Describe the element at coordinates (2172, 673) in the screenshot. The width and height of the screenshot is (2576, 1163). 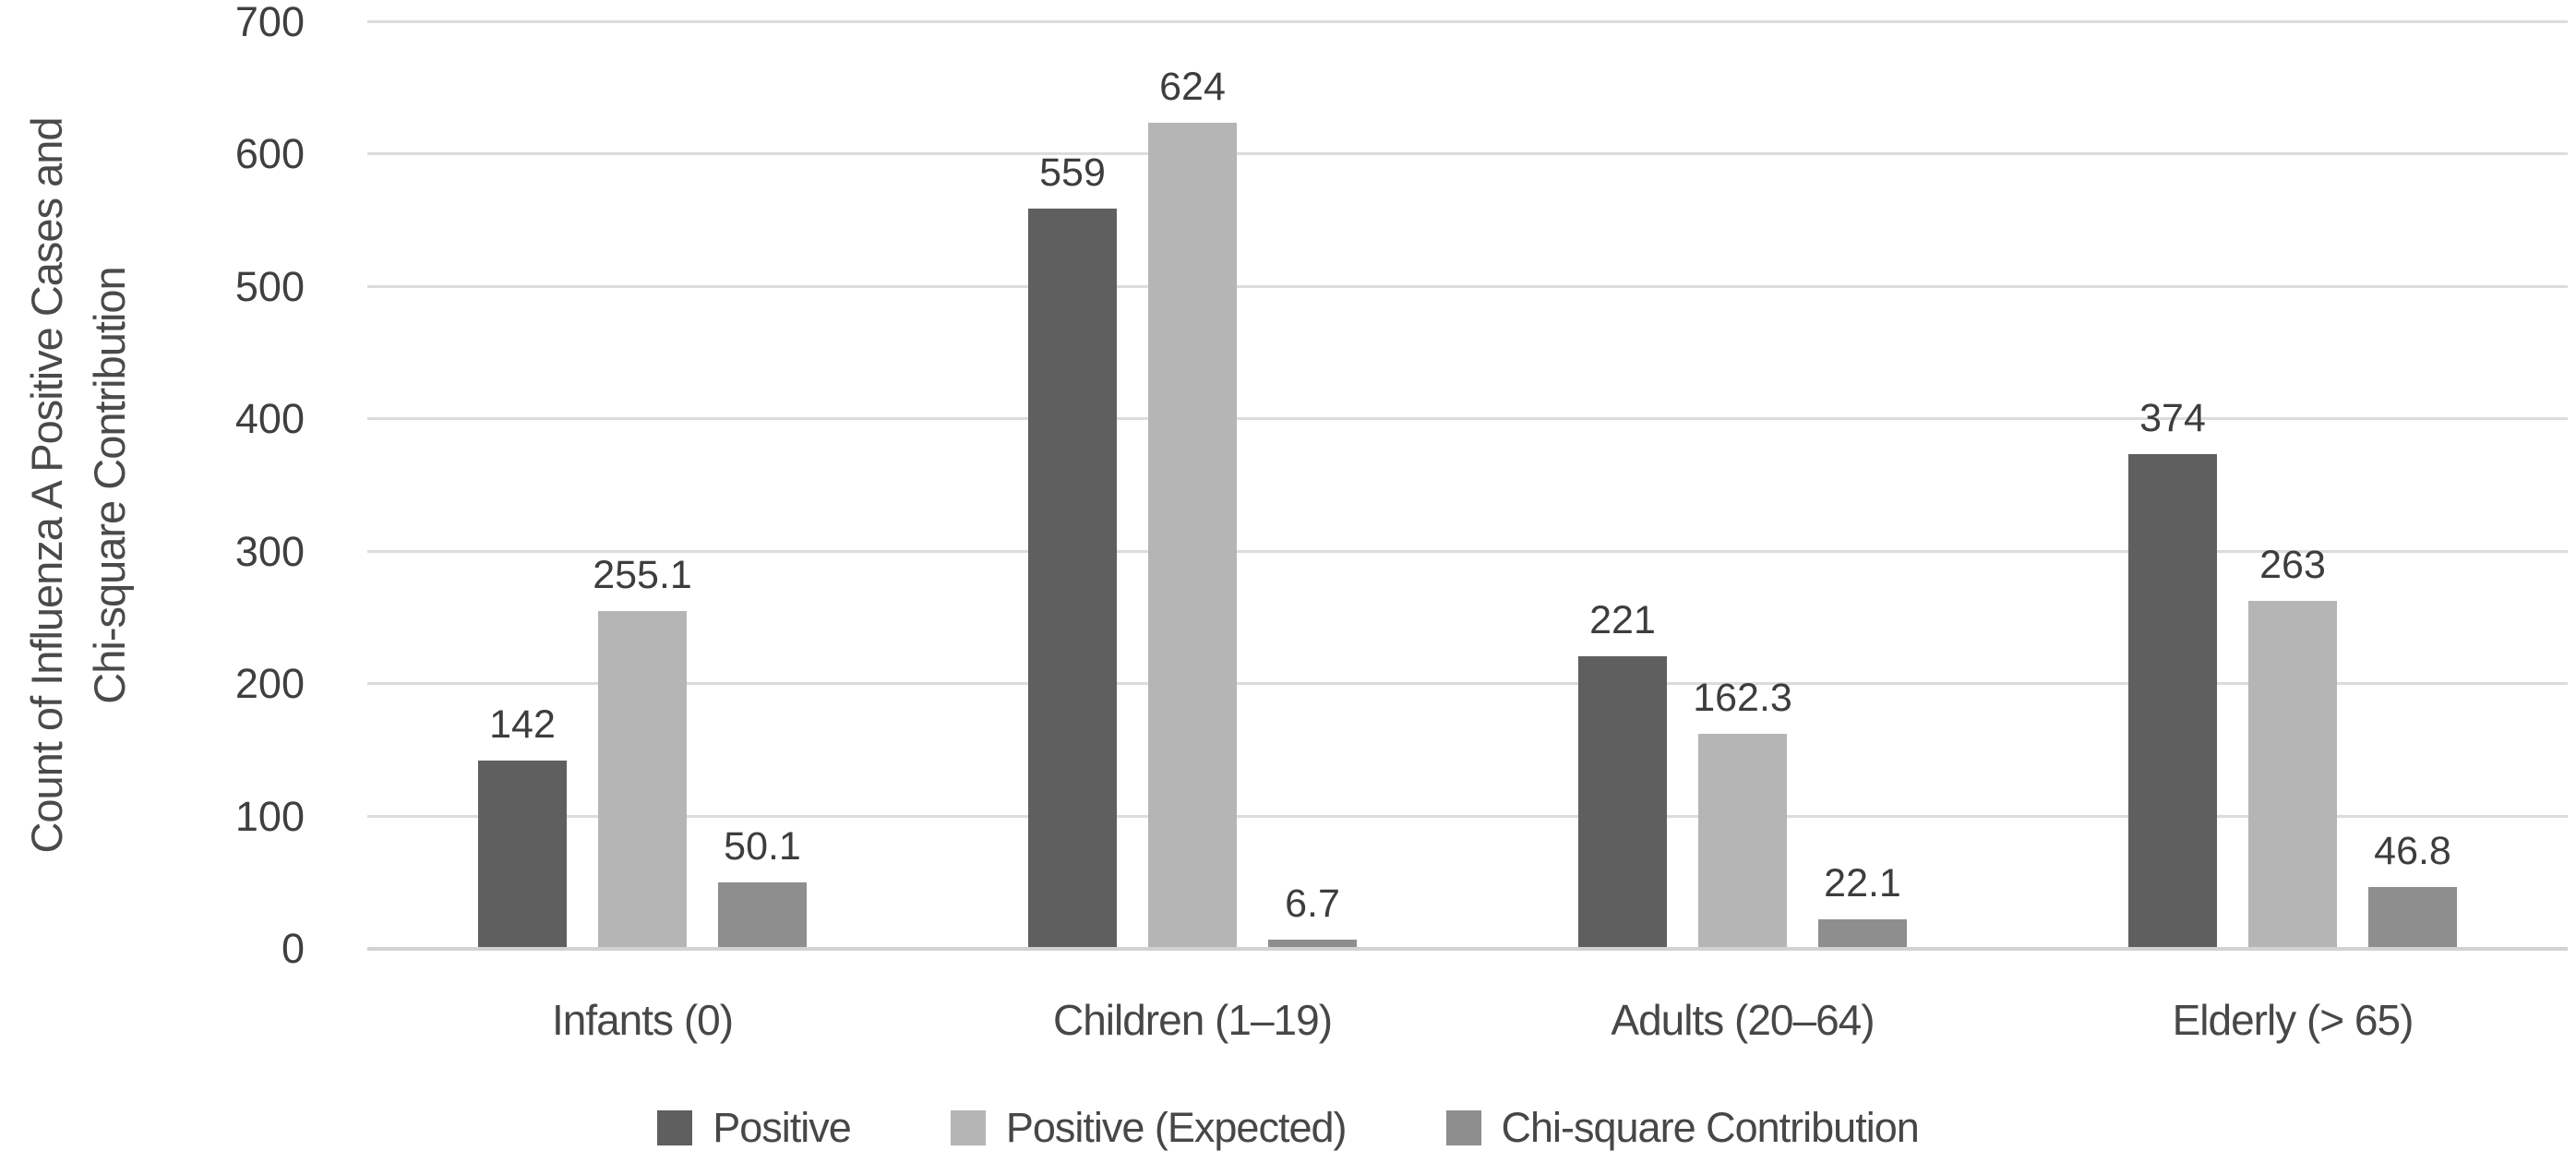
I see `bar-positive: 374` at that location.